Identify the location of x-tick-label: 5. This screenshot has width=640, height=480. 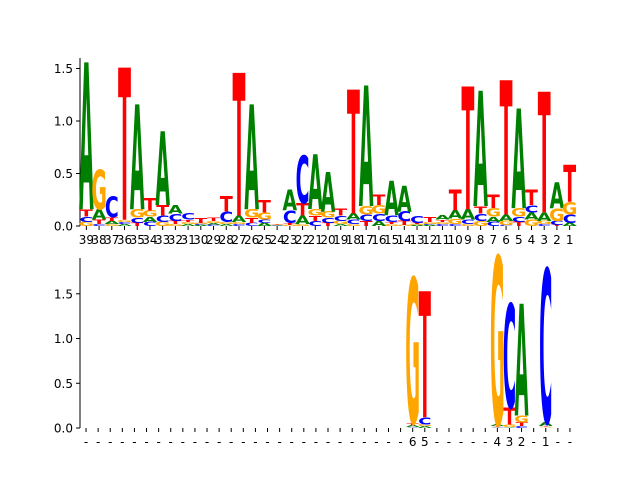
(425, 442).